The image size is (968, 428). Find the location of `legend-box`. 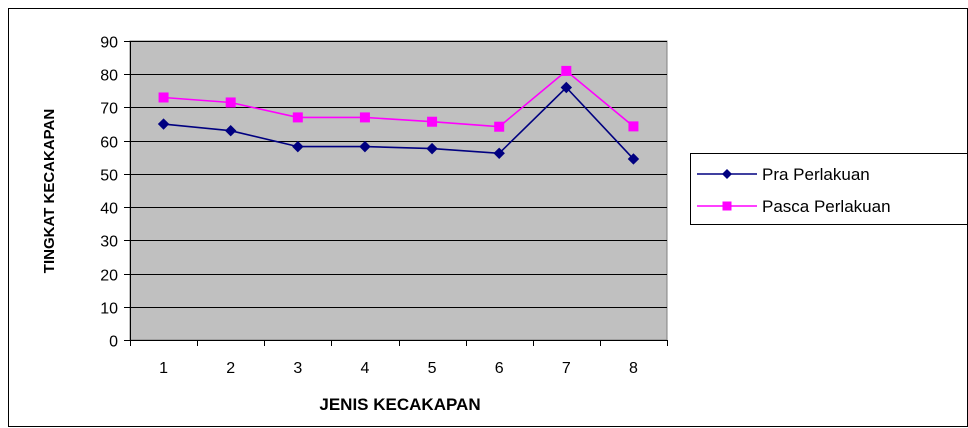

legend-box is located at coordinates (829, 189).